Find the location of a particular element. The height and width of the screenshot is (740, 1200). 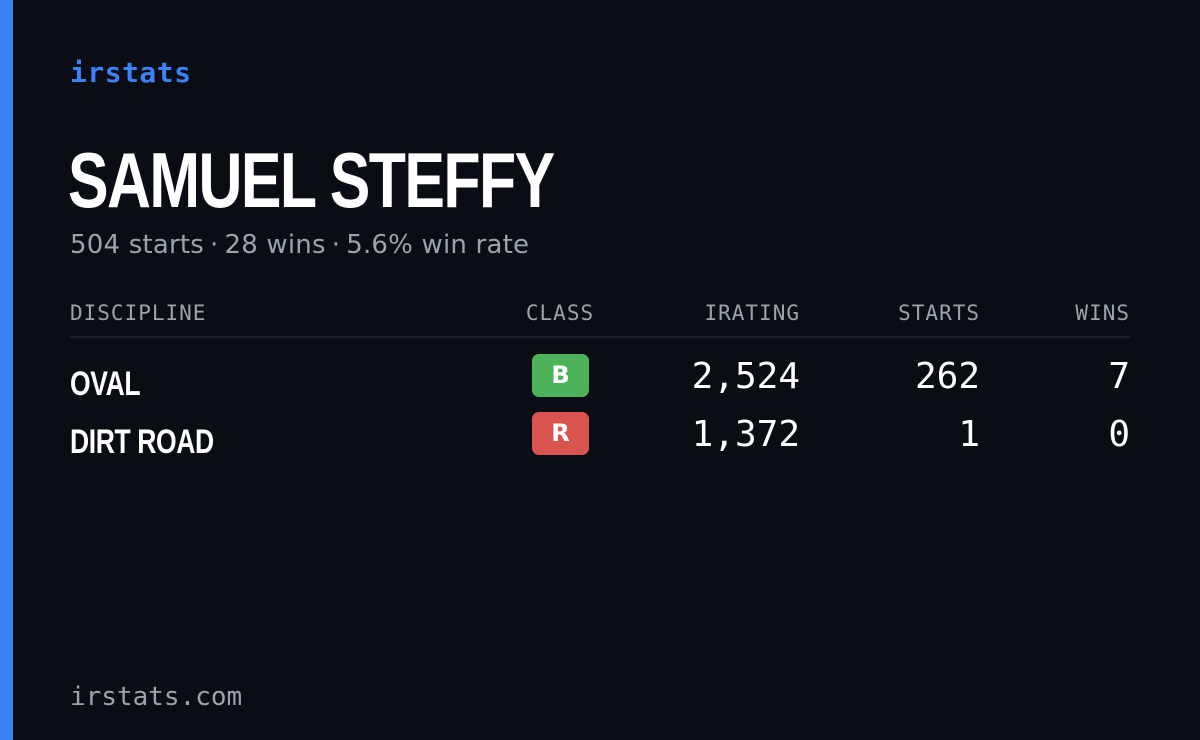

header-wins: WINS is located at coordinates (1102, 313).